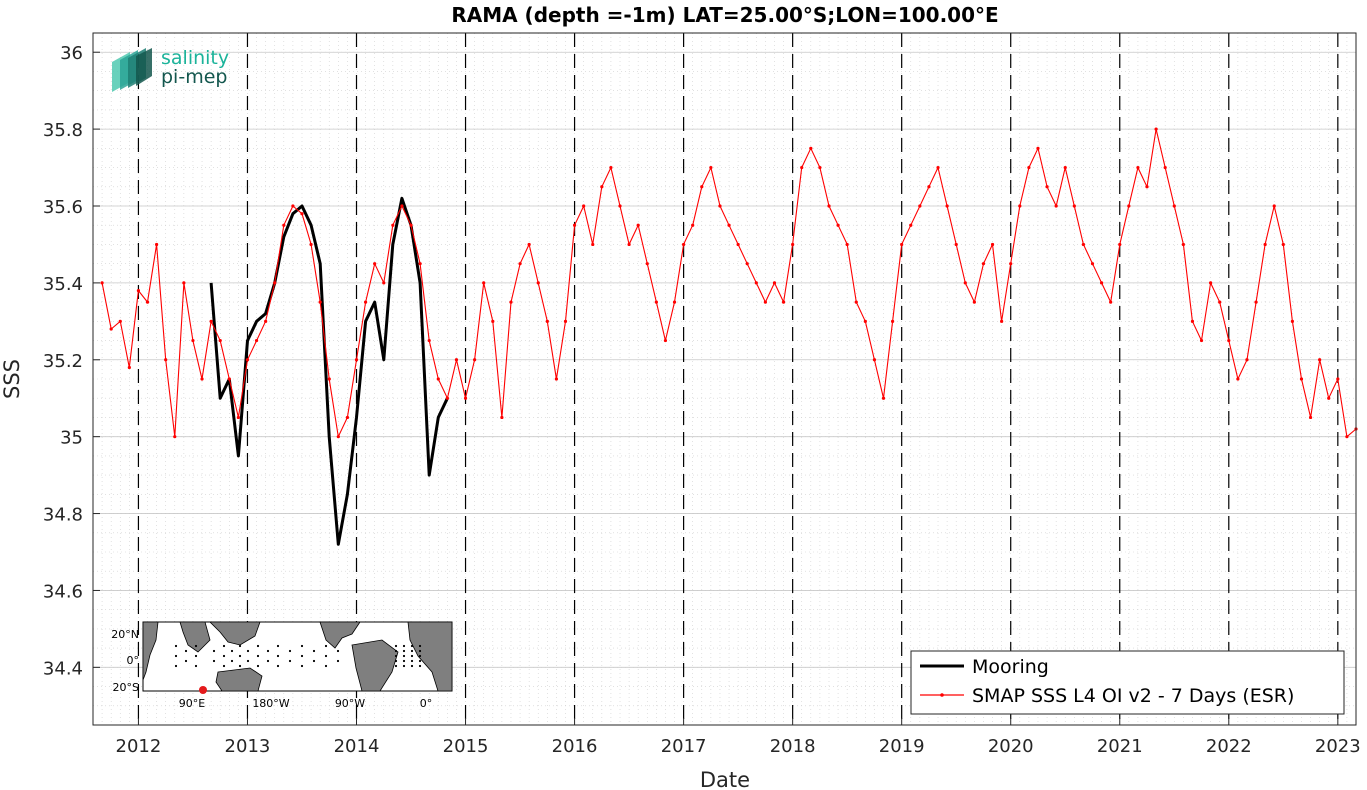  What do you see at coordinates (126, 687) in the screenshot?
I see `inset-lat-label-2: 20°S` at bounding box center [126, 687].